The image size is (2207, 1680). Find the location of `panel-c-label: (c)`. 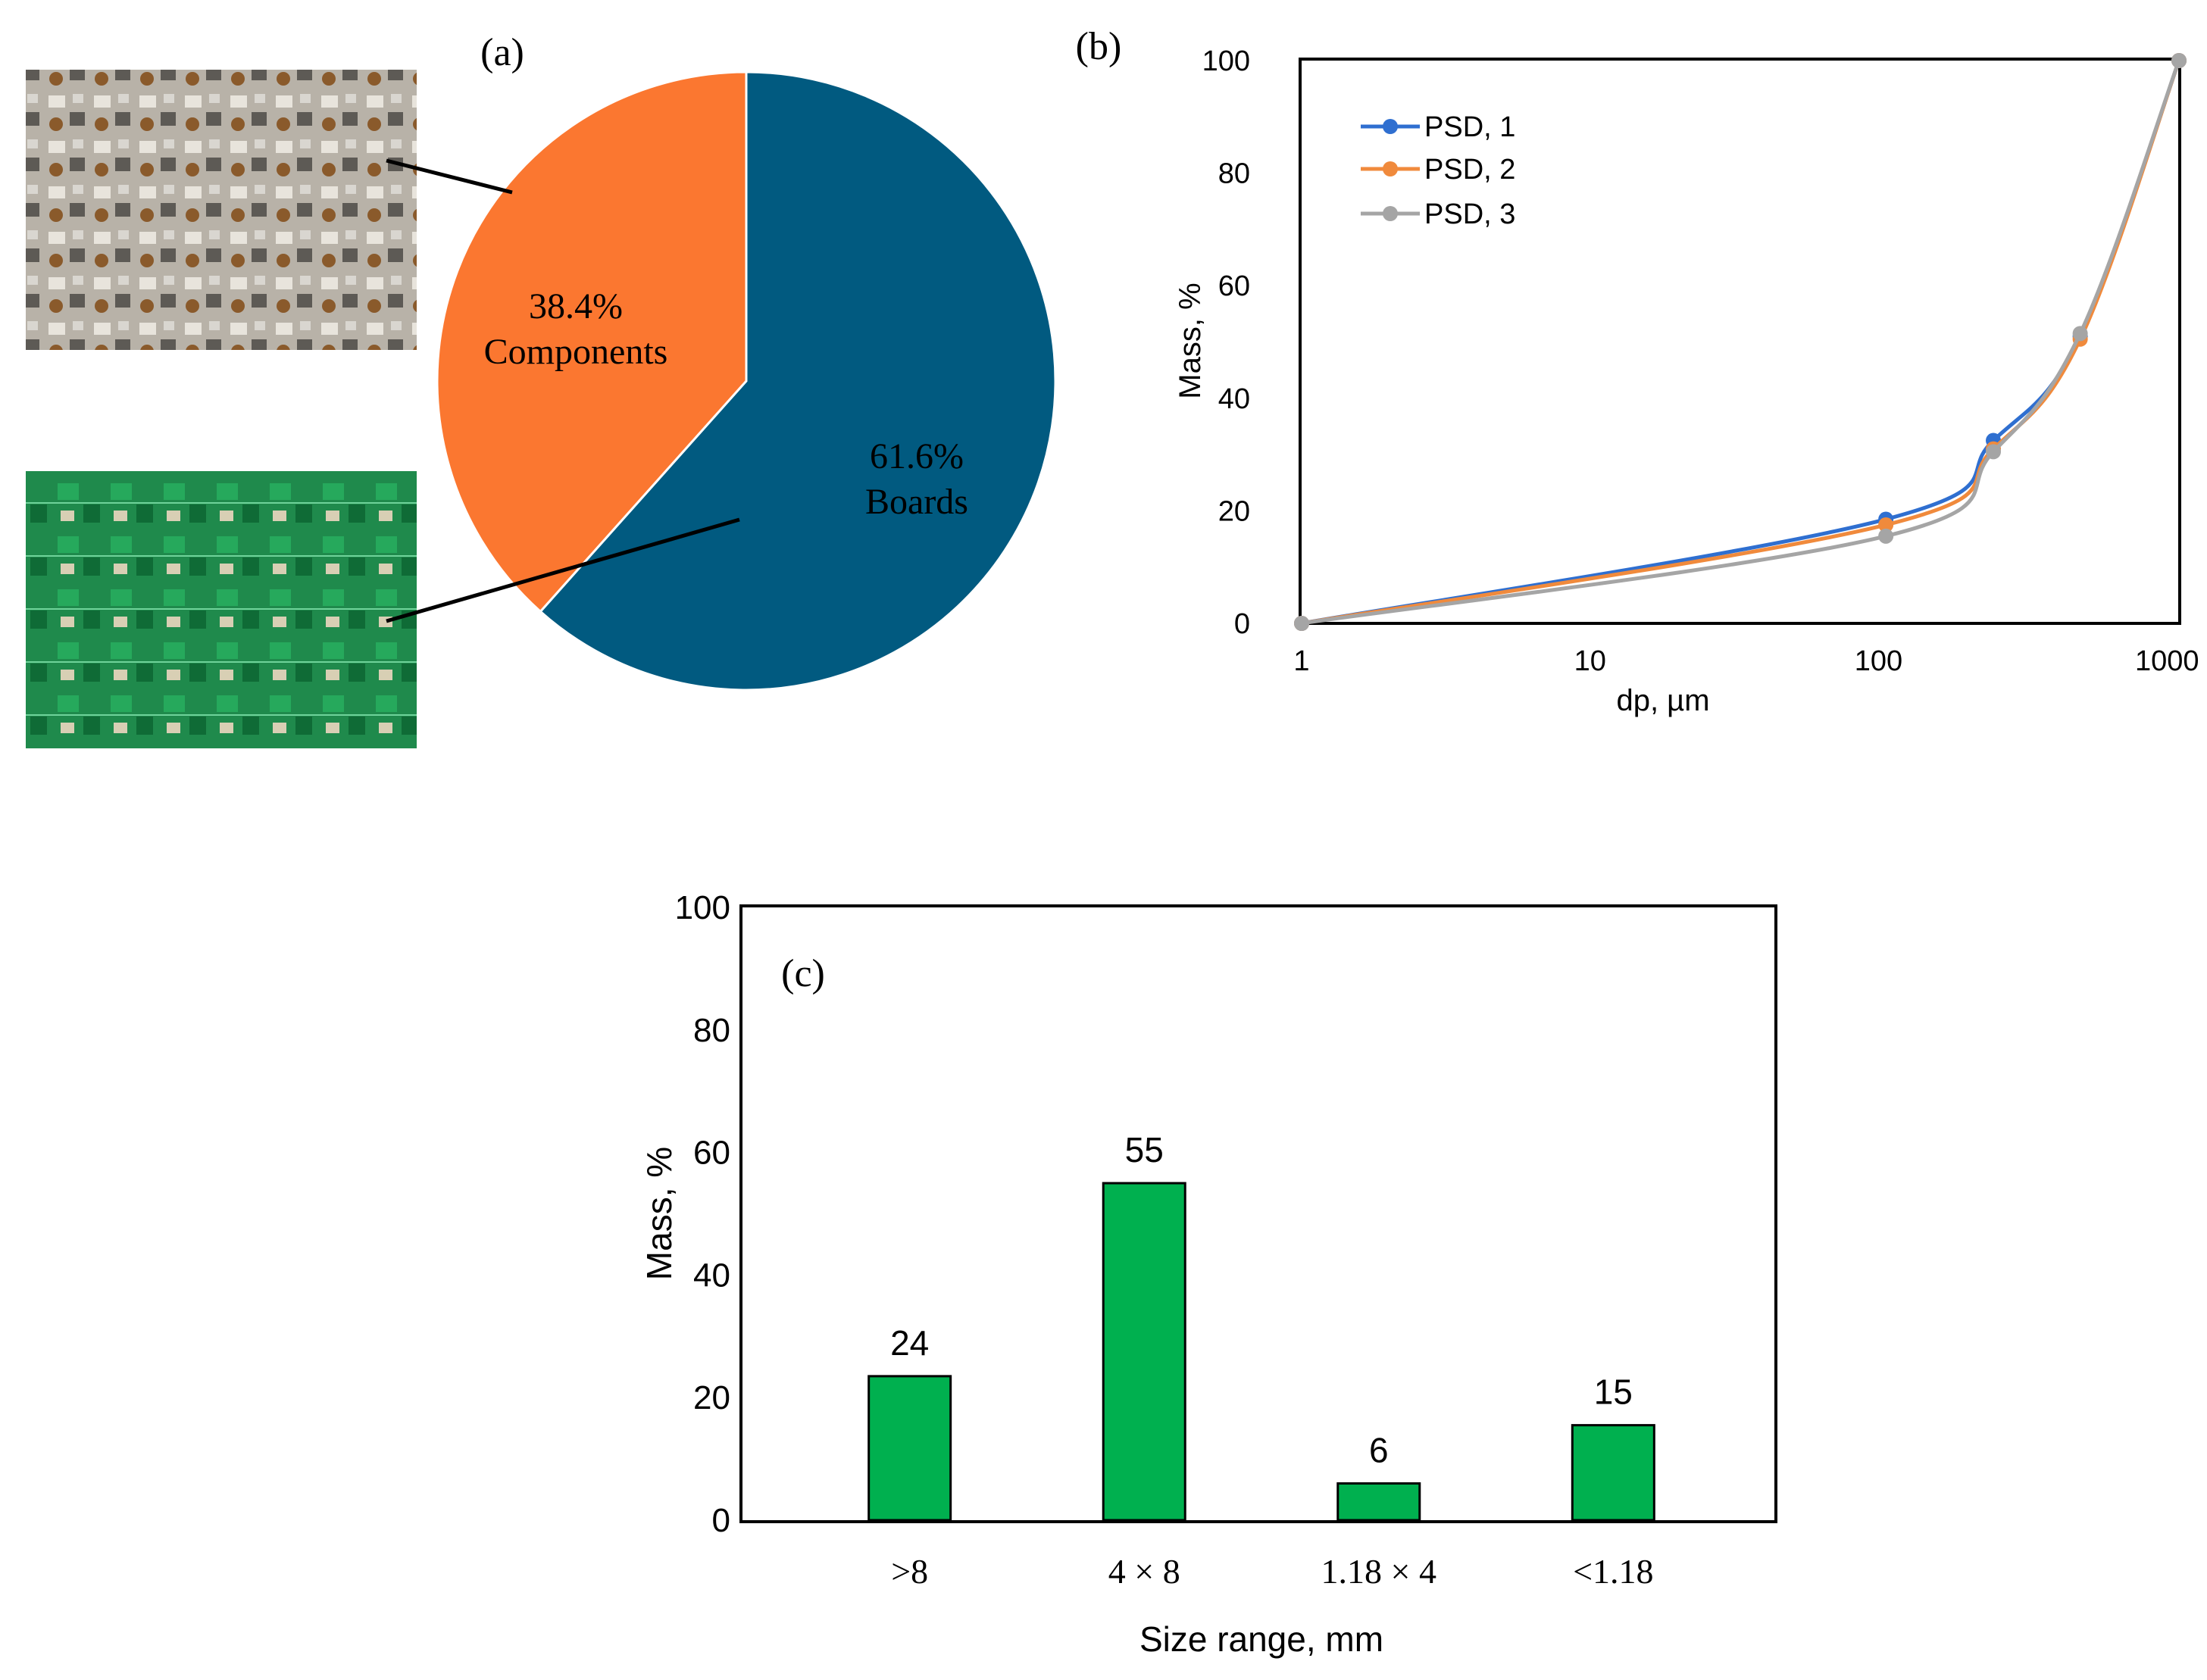

panel-c-label: (c) is located at coordinates (803, 973).